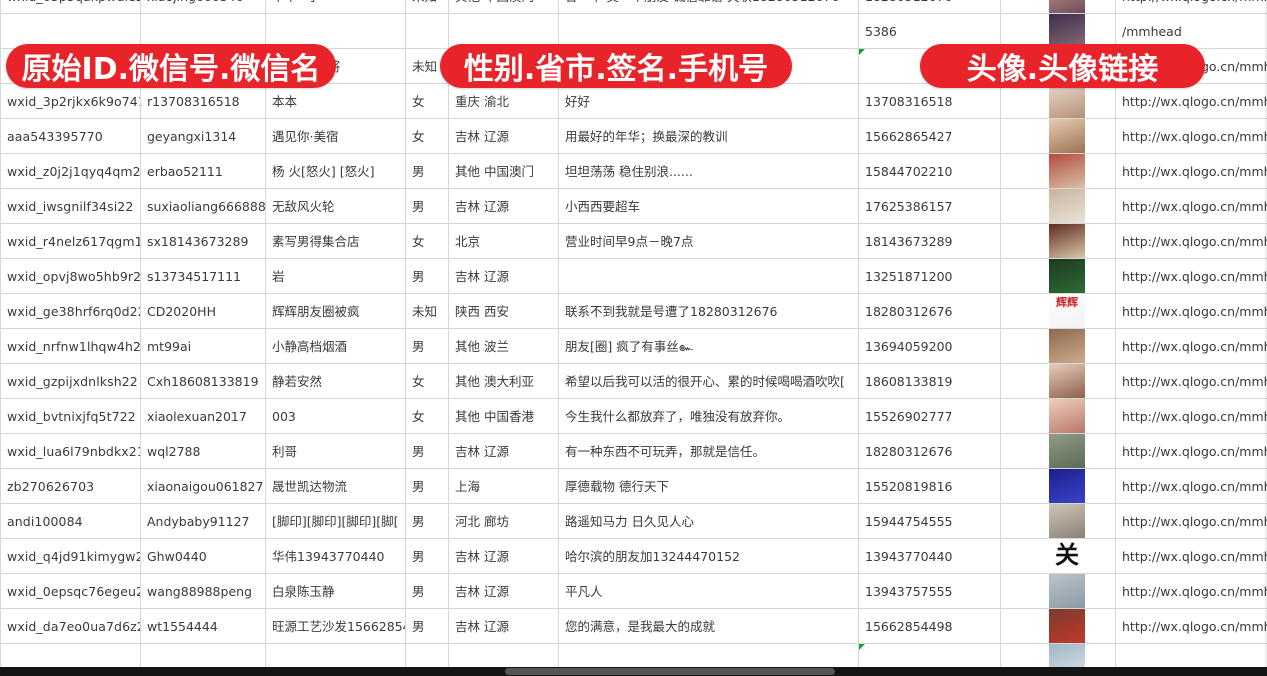 This screenshot has height=676, width=1267. What do you see at coordinates (708, 136) in the screenshot?
I see `cell-sign: 用最好的年华；换最深的教训` at bounding box center [708, 136].